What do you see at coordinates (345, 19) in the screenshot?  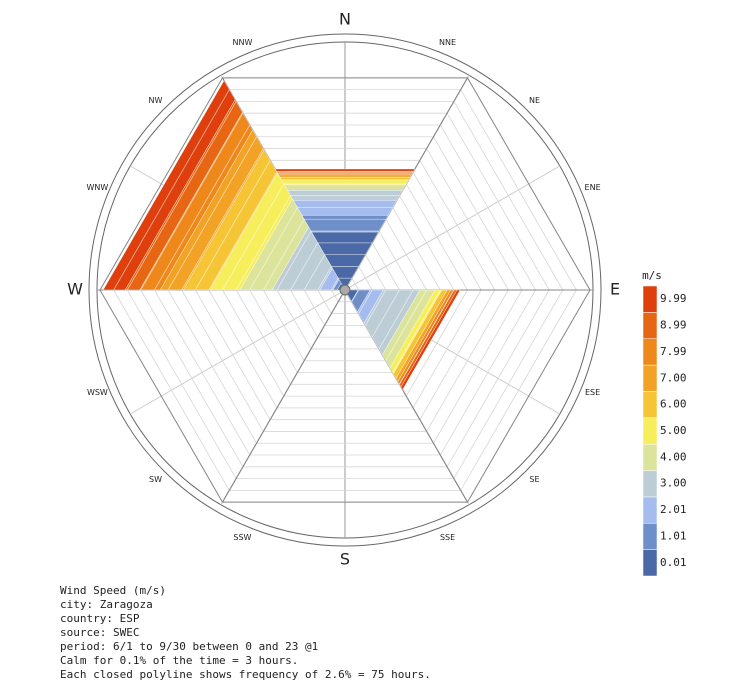 I see `direction-label: N` at bounding box center [345, 19].